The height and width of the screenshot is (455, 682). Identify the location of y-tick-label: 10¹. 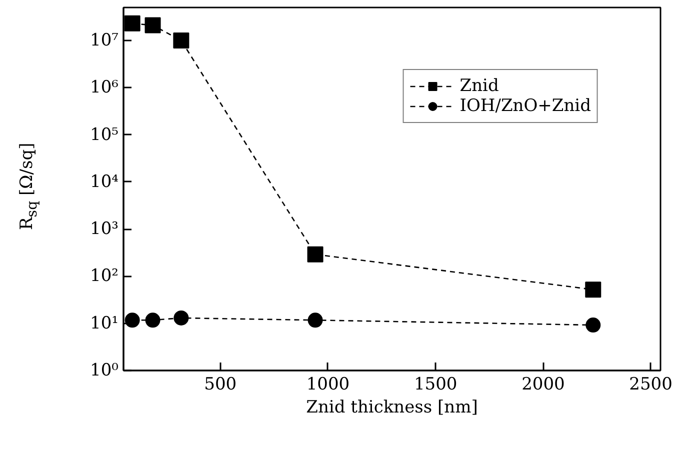
(104, 323).